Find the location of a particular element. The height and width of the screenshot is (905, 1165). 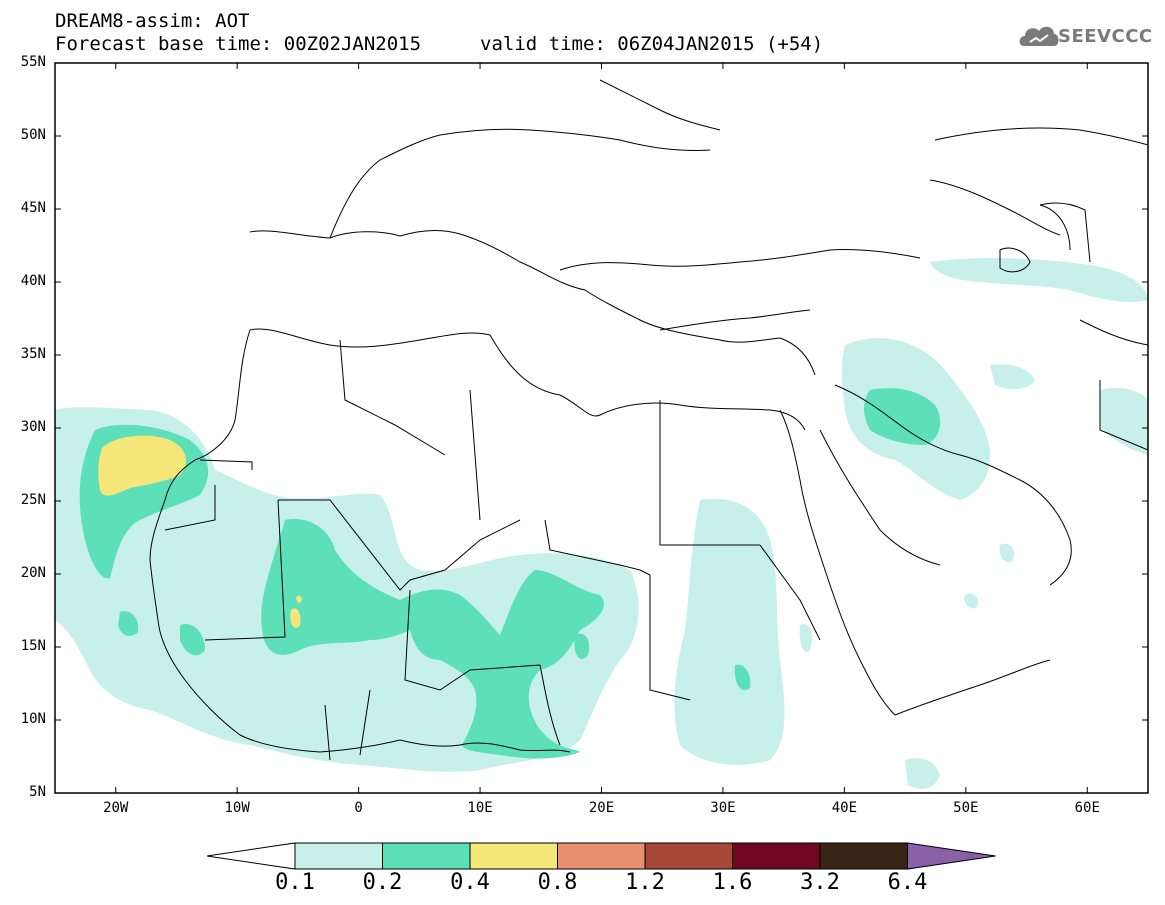

lon-label: 60E is located at coordinates (1087, 808).